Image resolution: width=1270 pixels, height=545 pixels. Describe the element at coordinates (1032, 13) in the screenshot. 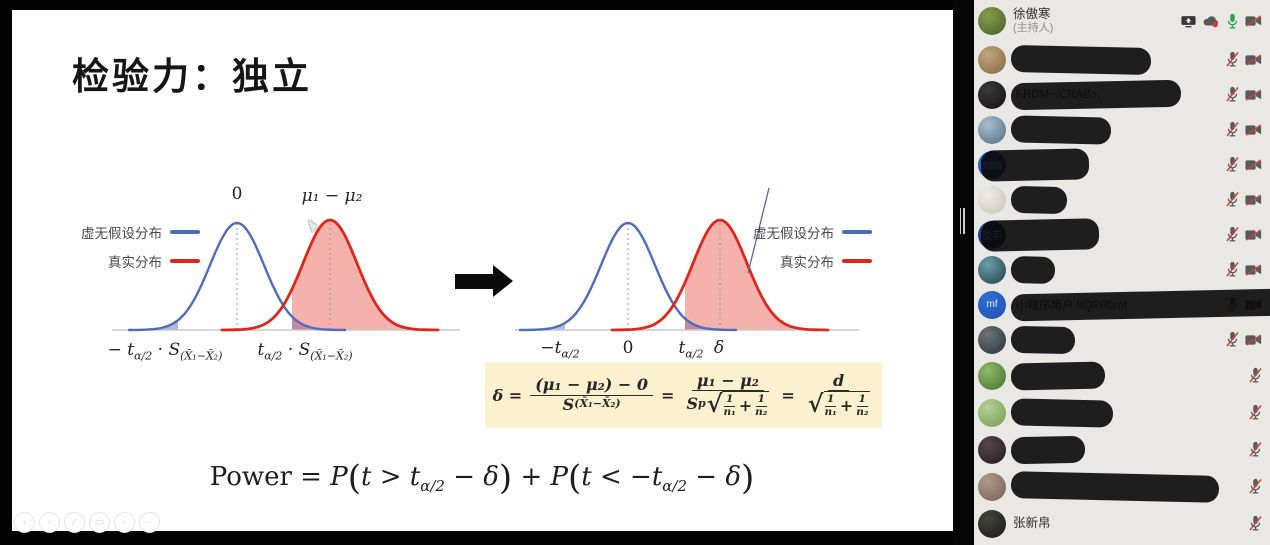

I see `participant-name: 徐傲寒` at that location.